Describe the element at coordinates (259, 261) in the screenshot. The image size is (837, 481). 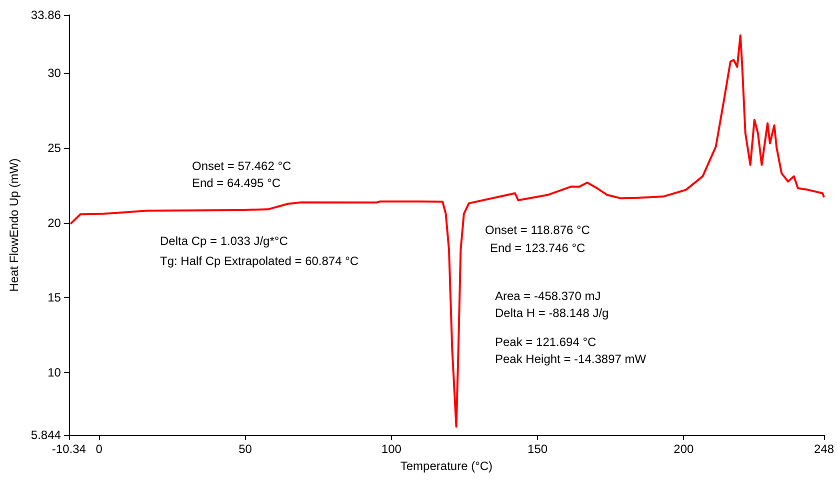
I see `annotation: Tg: Half Cp Extrapolated = 60.874 °C` at that location.